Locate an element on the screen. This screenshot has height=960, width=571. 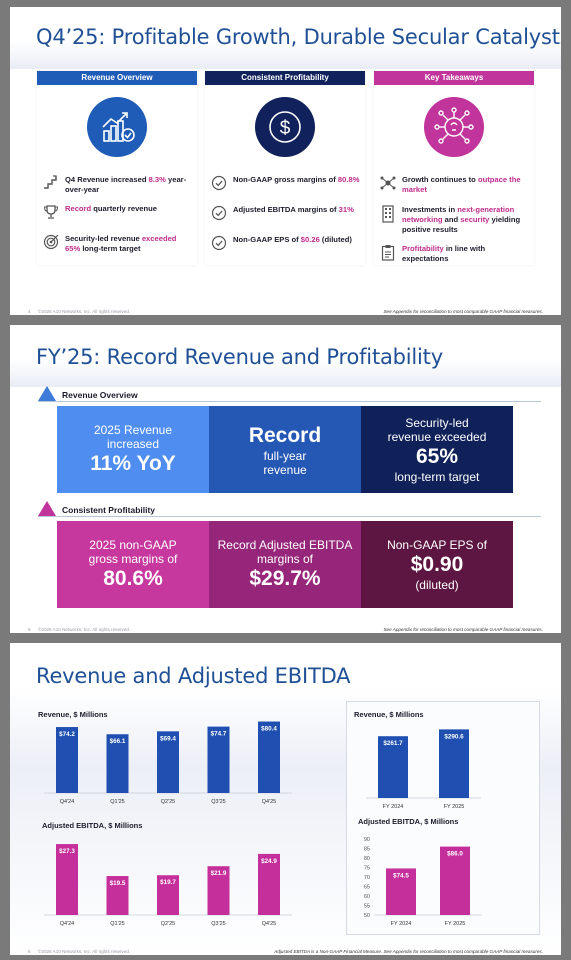
dollar-coin-icon: $ is located at coordinates (285, 127).